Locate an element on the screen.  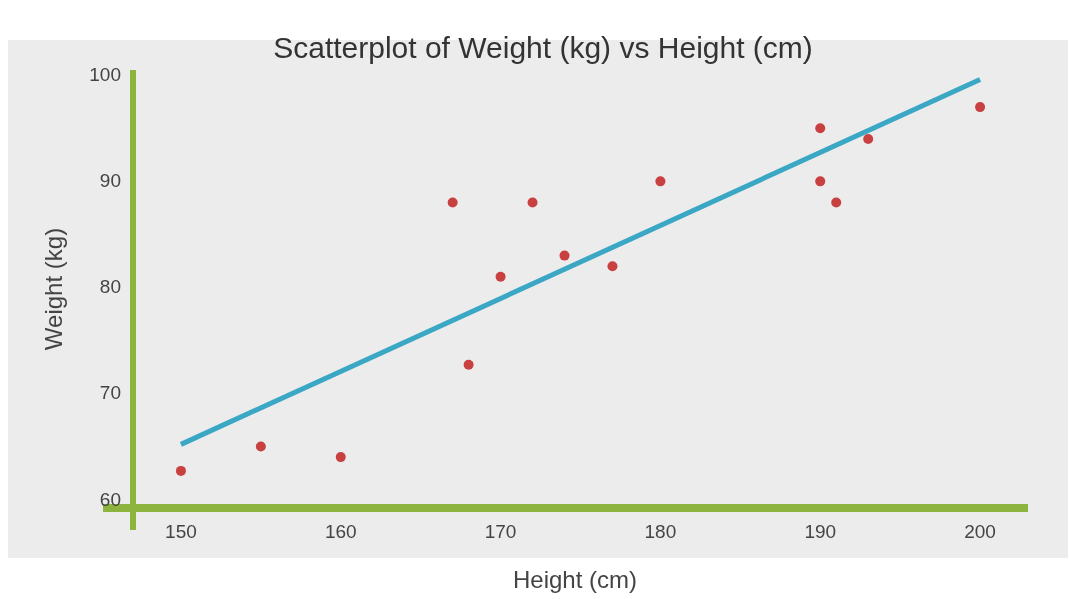
chart-title: Scatterplot of Weight (kg) vs Height (cm) is located at coordinates (543, 47).